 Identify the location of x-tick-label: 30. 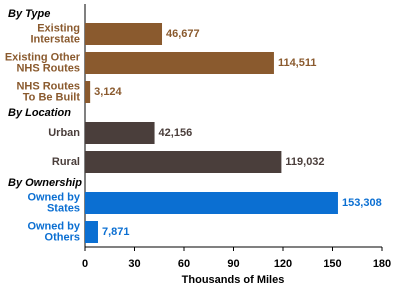
(134, 264).